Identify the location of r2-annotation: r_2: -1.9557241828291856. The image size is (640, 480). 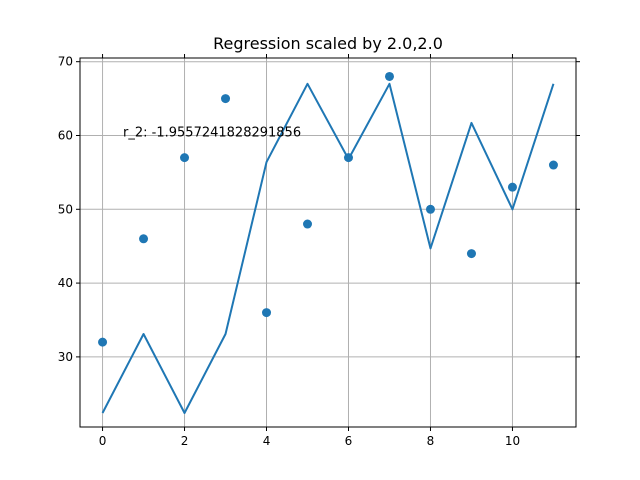
(212, 132).